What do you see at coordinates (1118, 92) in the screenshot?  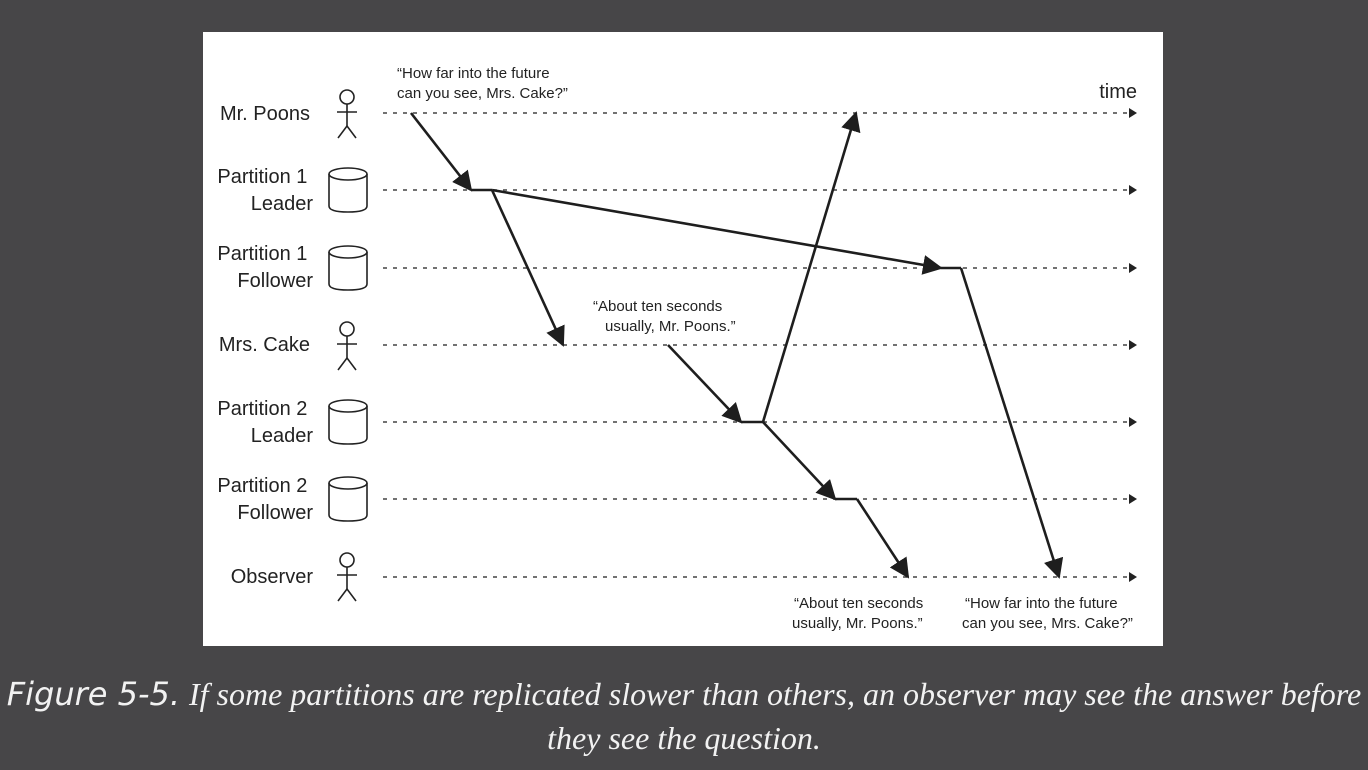 I see `time-label: time` at bounding box center [1118, 92].